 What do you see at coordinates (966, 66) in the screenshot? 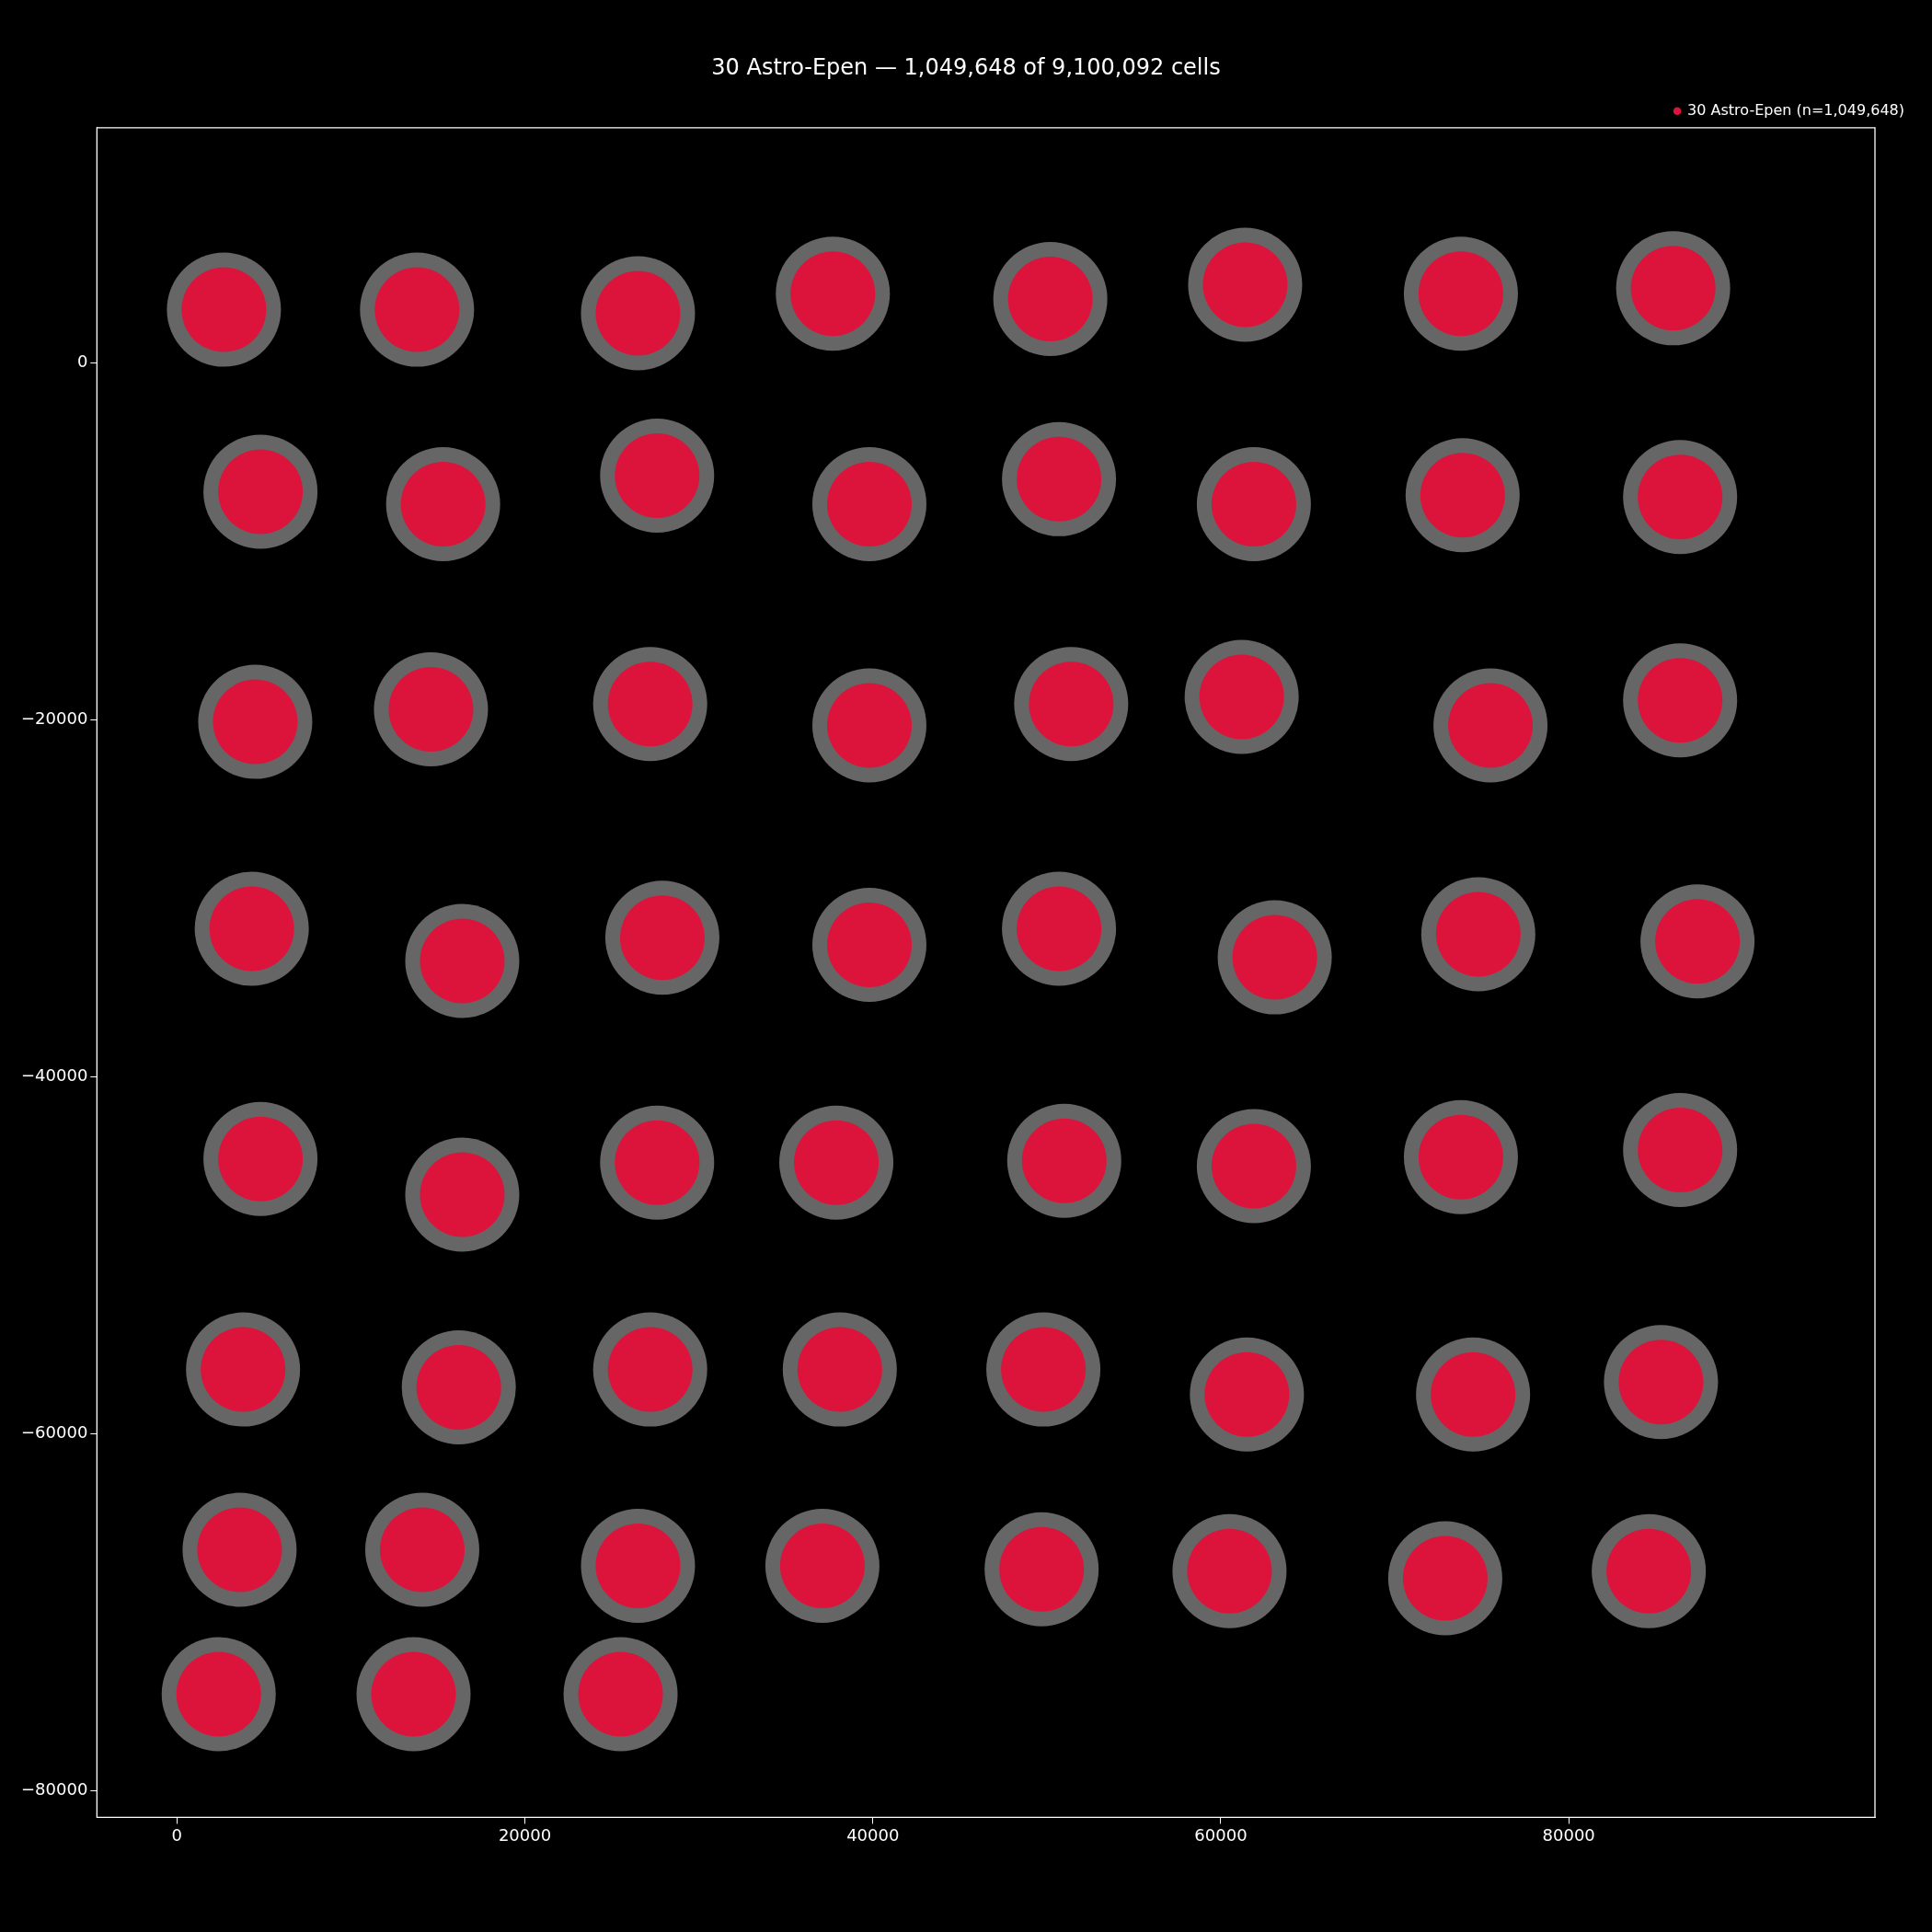
I see `chart-title: 30 Astro-Epen — 1,049,648 of 9,100,092 cells` at bounding box center [966, 66].